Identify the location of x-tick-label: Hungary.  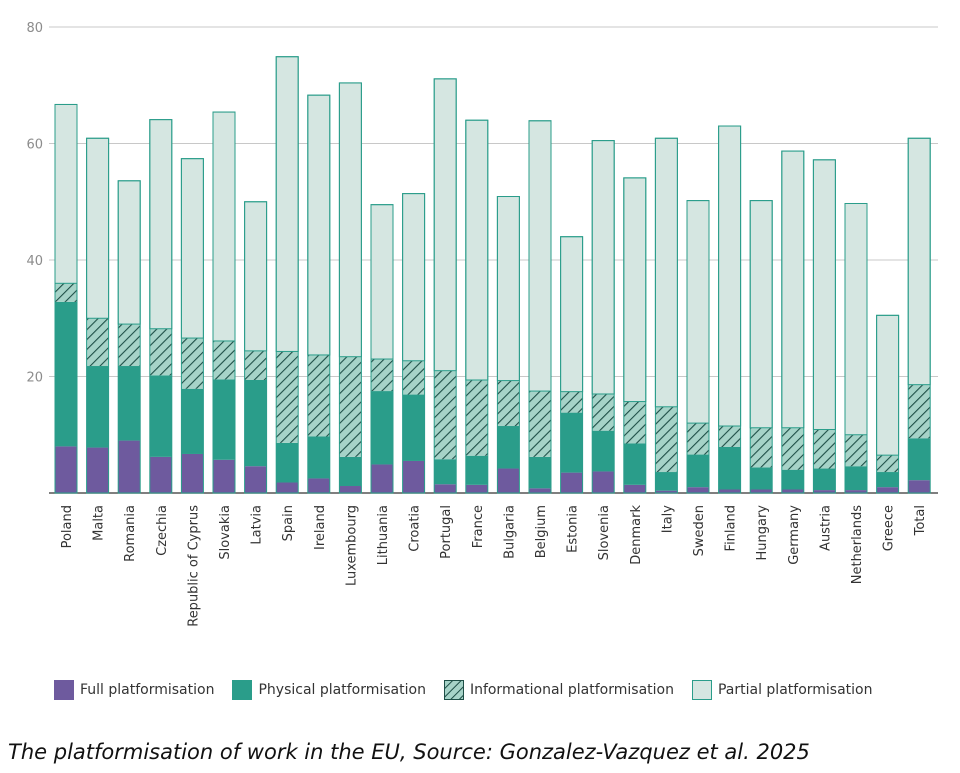
(762, 533).